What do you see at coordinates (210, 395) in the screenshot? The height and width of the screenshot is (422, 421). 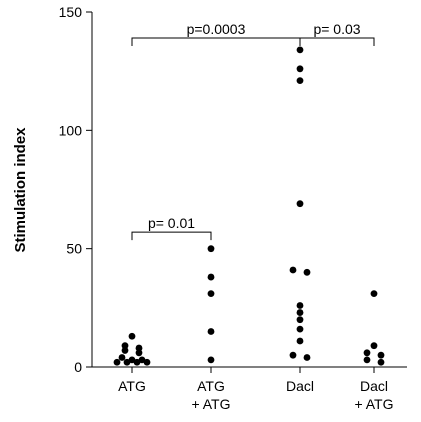 I see `x-tick-label-1: ATG + ATG` at bounding box center [210, 395].